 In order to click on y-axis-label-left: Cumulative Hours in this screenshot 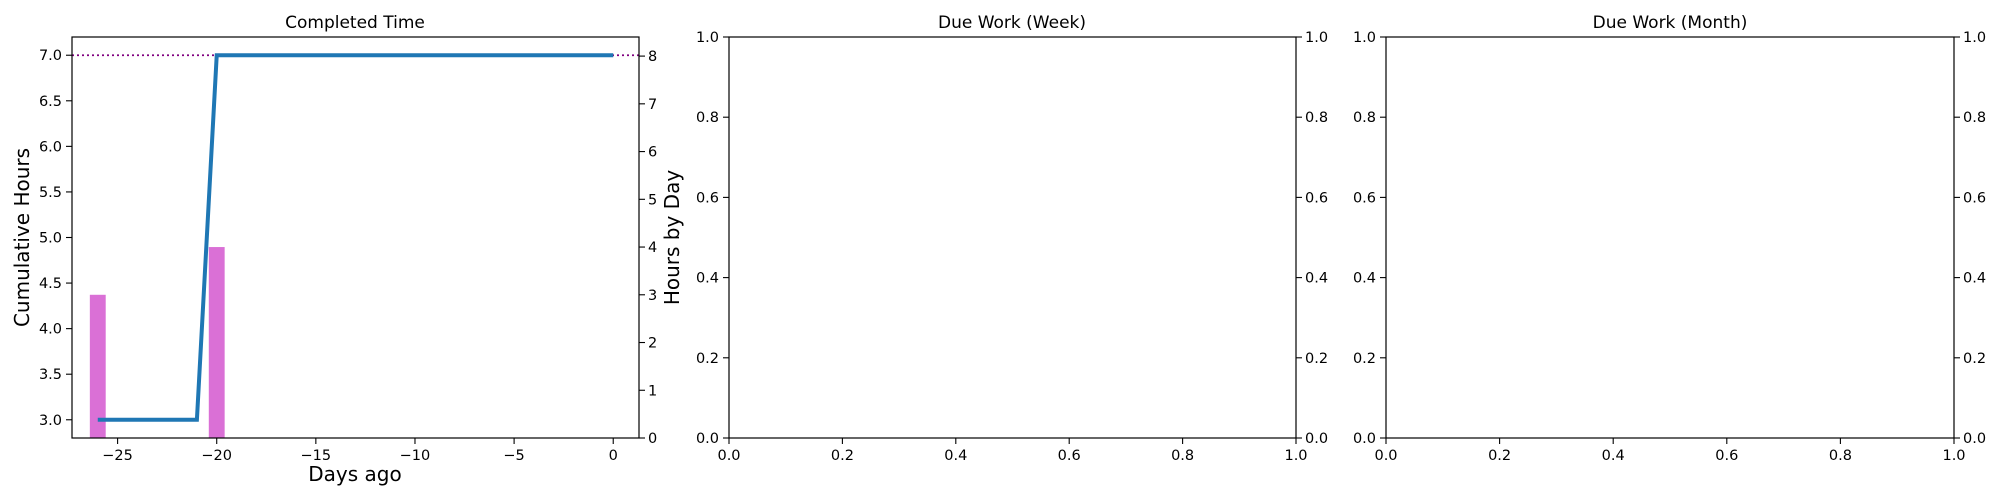, I will do `click(22, 237)`.